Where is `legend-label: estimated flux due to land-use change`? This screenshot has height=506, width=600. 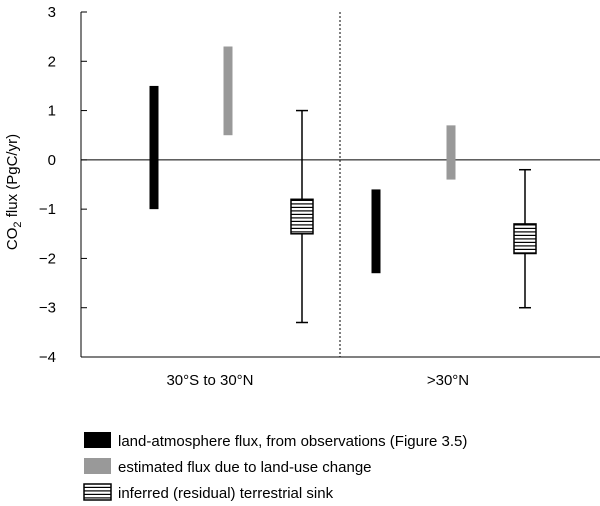 legend-label: estimated flux due to land-use change is located at coordinates (245, 467).